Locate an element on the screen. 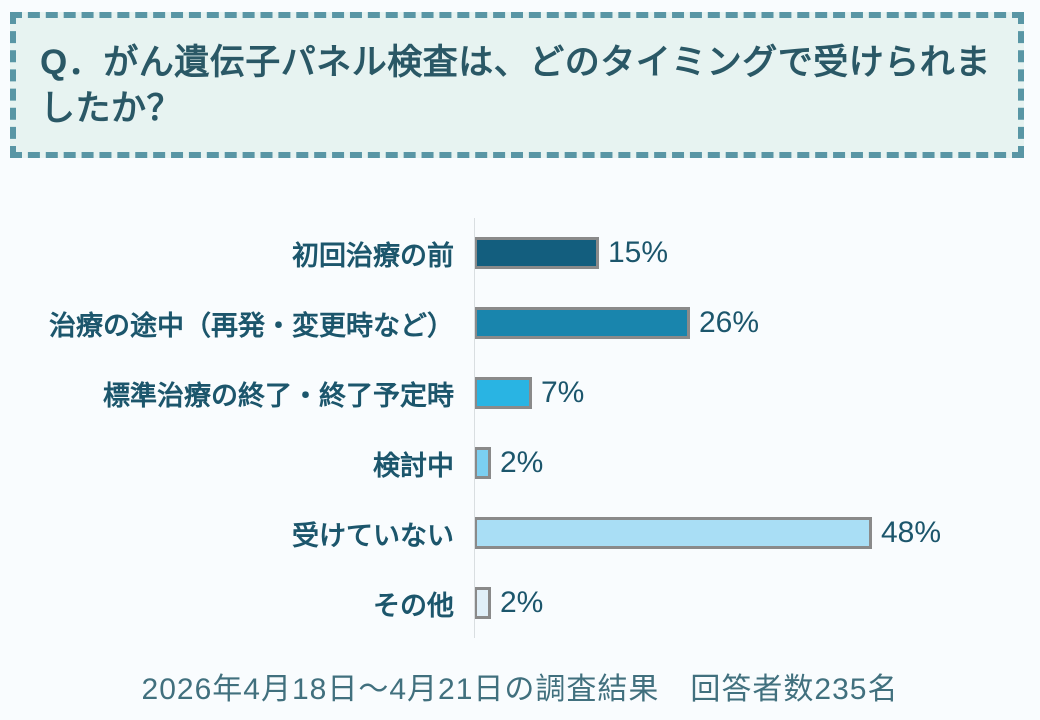 Image resolution: width=1040 pixels, height=720 pixels. category-label: その他 is located at coordinates (413, 605).